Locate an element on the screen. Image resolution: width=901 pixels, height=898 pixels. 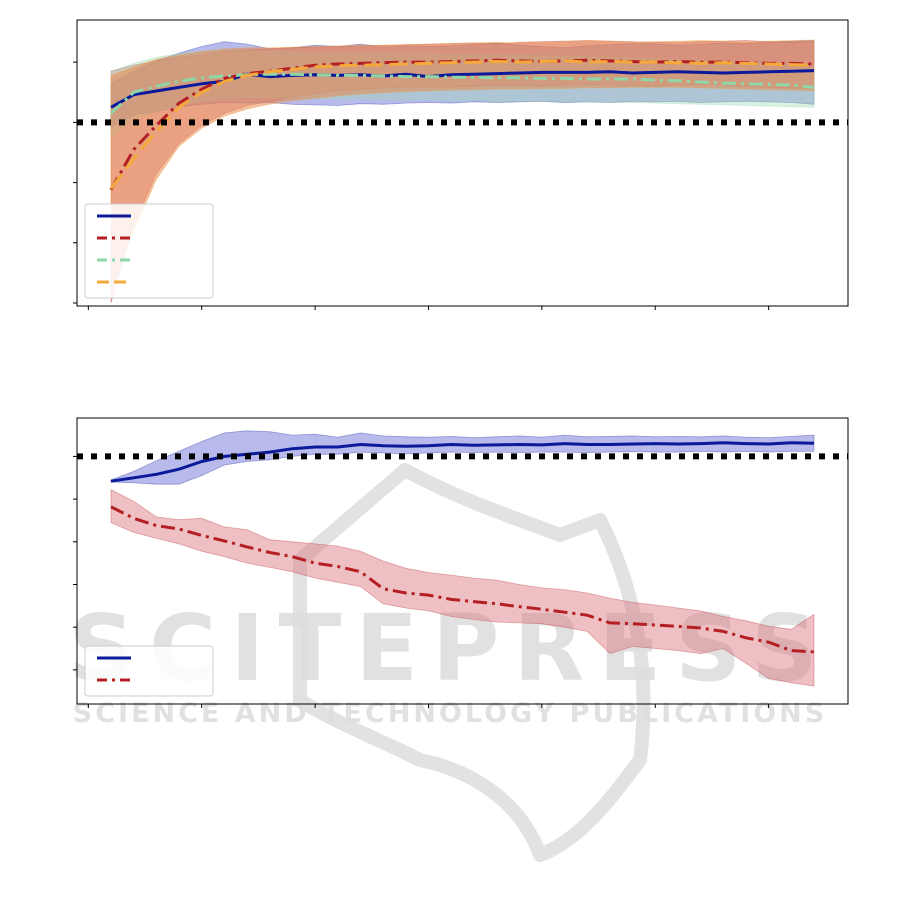
series-orange-line is located at coordinates (462, 124).